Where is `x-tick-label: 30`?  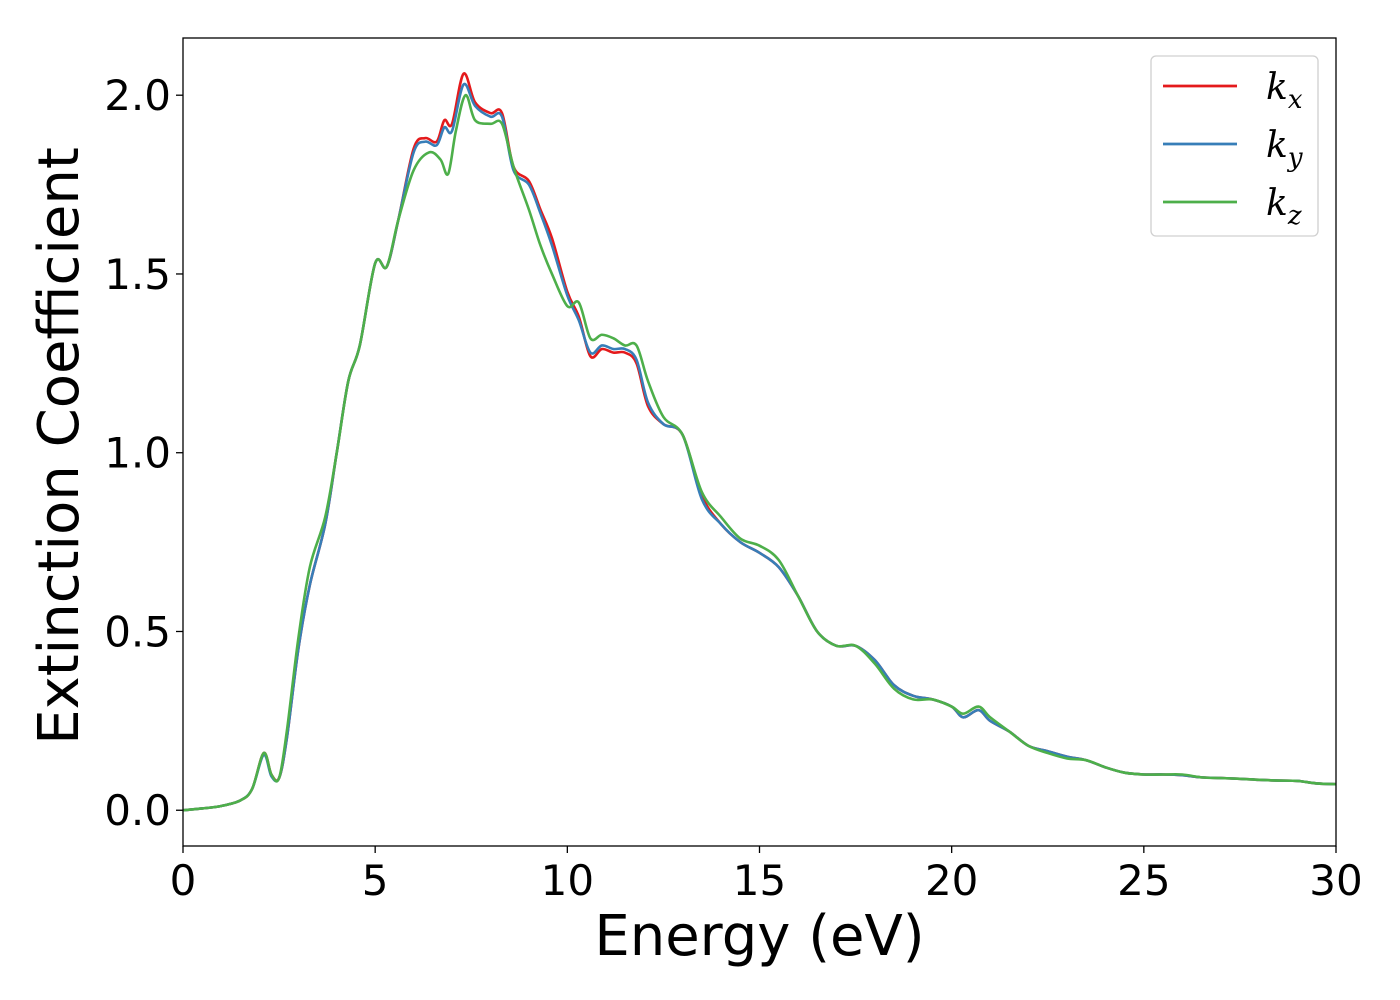 x-tick-label: 30 is located at coordinates (1335, 880).